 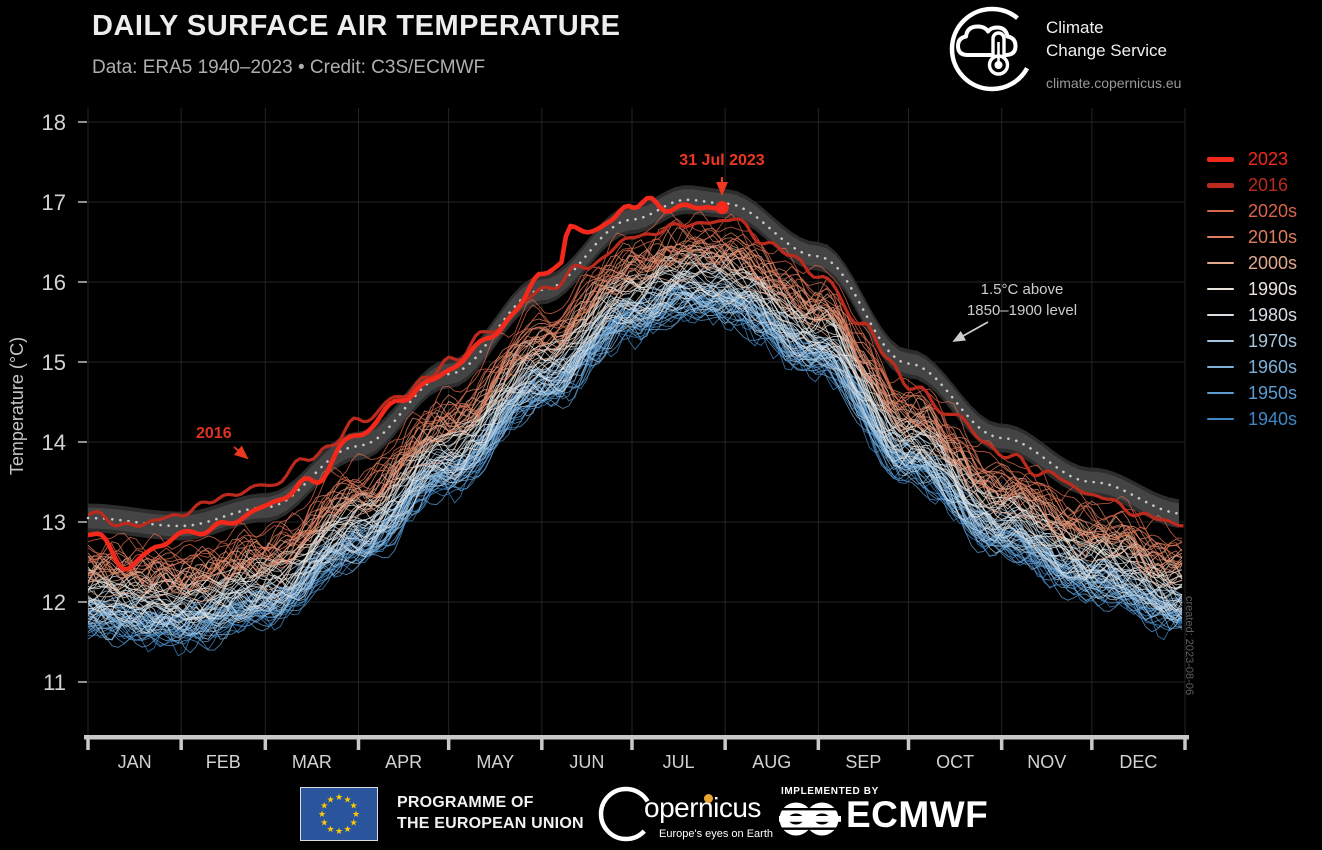 What do you see at coordinates (214, 433) in the screenshot?
I see `annotation-2016: 2016` at bounding box center [214, 433].